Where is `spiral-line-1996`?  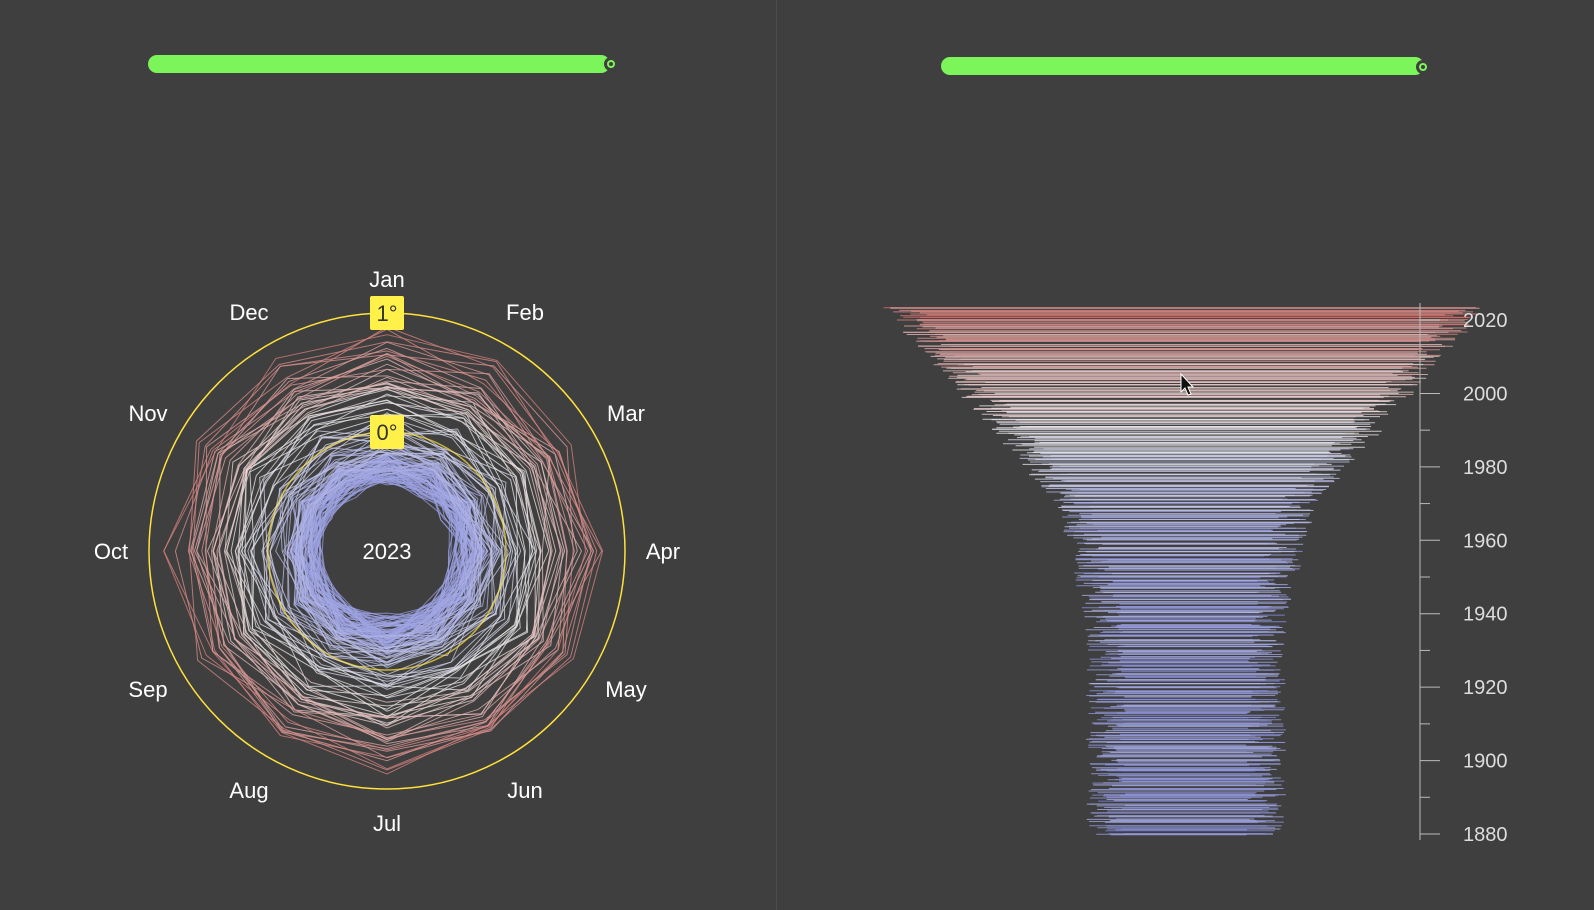 spiral-line-1996 is located at coordinates (389, 553).